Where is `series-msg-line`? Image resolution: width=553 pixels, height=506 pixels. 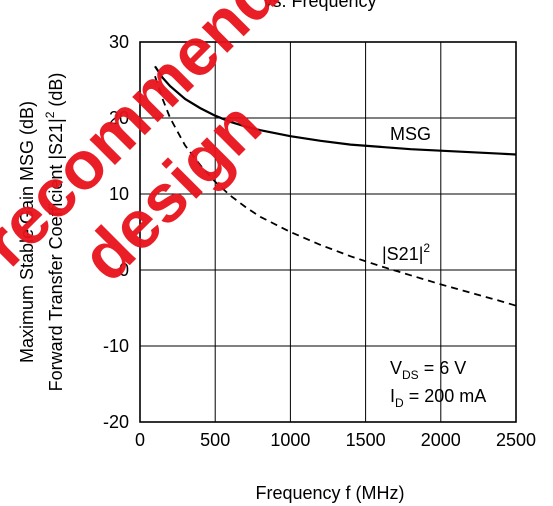
series-msg-line is located at coordinates (335, 110).